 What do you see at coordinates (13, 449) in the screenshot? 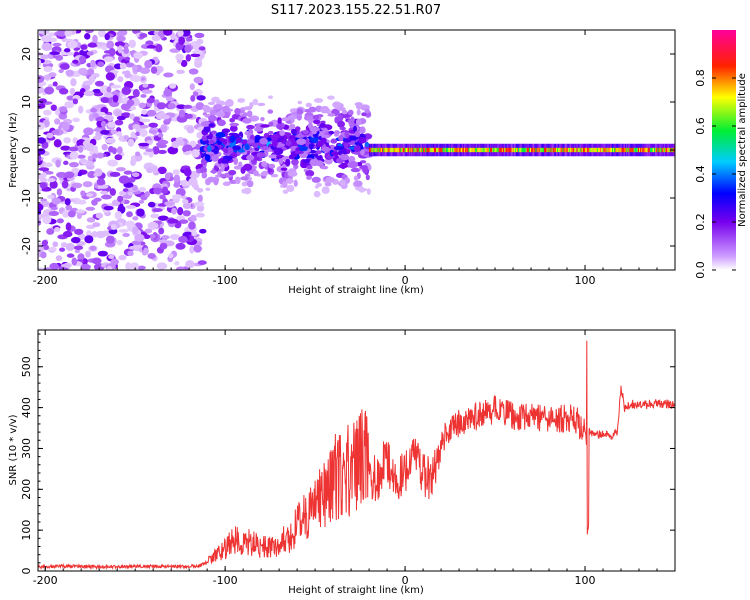
I see `snr-y-axis-label: SNR (10 * v/v)` at bounding box center [13, 449].